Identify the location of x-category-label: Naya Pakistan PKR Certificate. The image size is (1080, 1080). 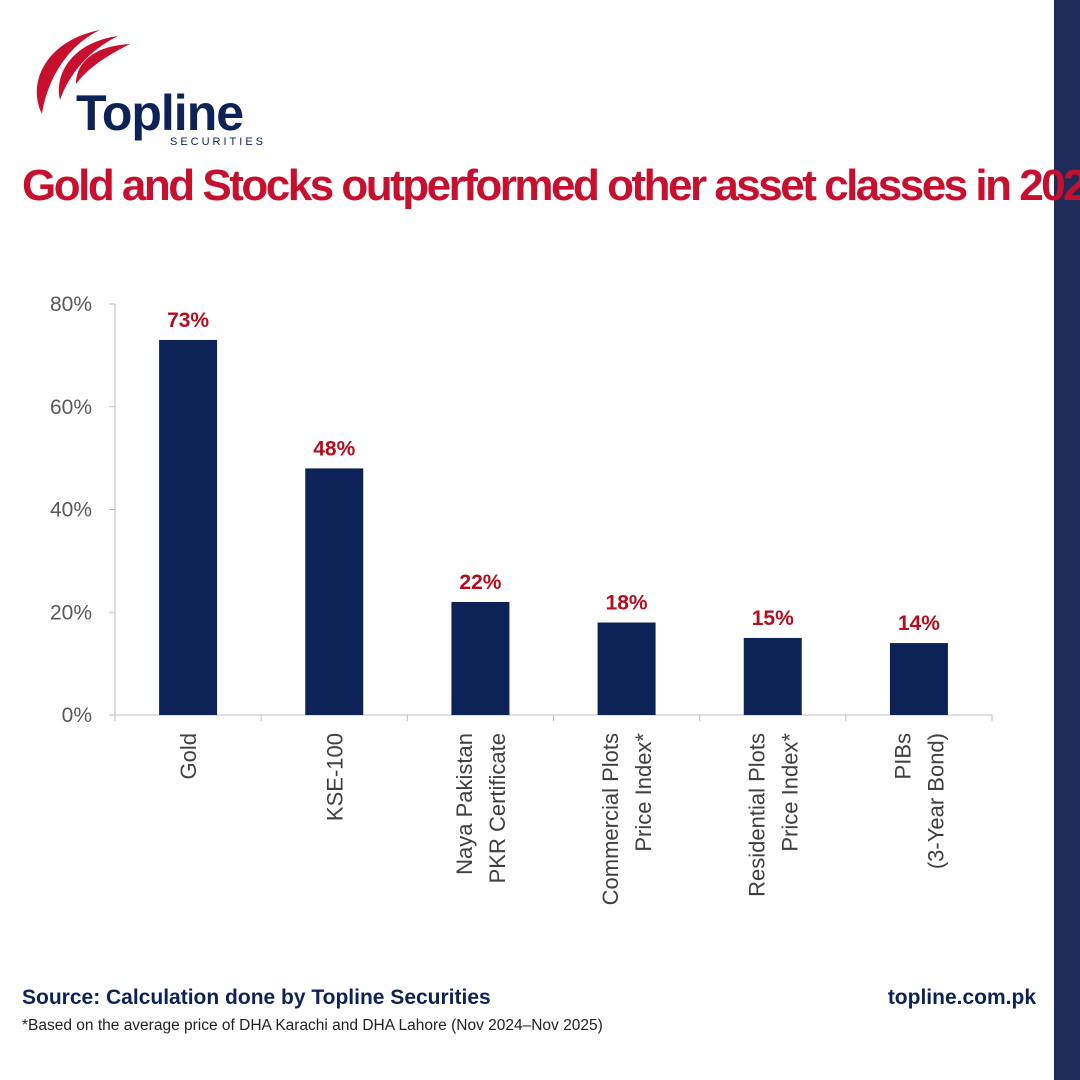
(481, 808).